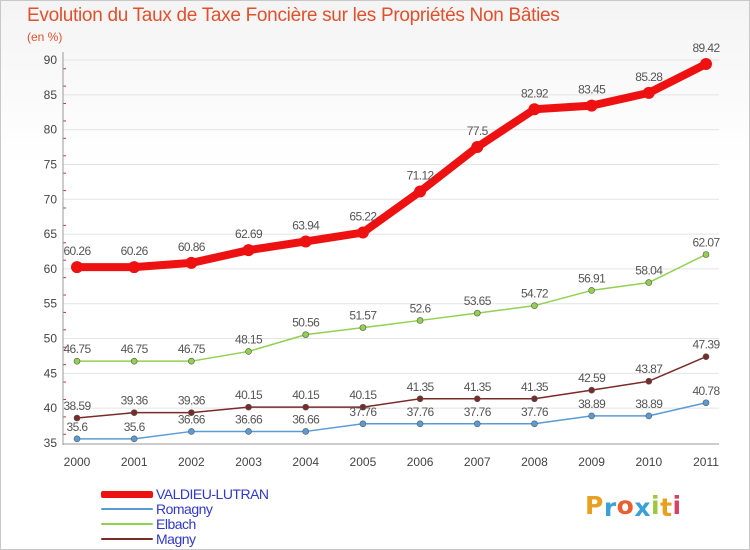 Image resolution: width=750 pixels, height=550 pixels. What do you see at coordinates (648, 462) in the screenshot?
I see `x-tick-label: 2010` at bounding box center [648, 462].